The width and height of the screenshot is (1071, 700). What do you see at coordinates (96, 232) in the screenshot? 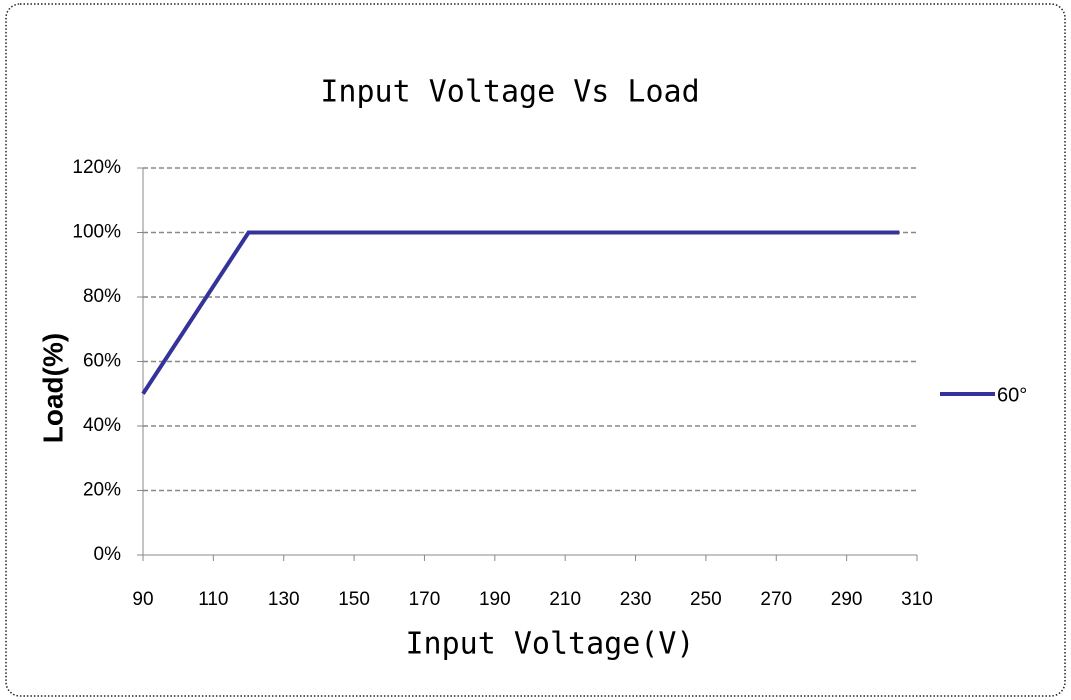
I see `y-tick-label: 100%` at bounding box center [96, 232].